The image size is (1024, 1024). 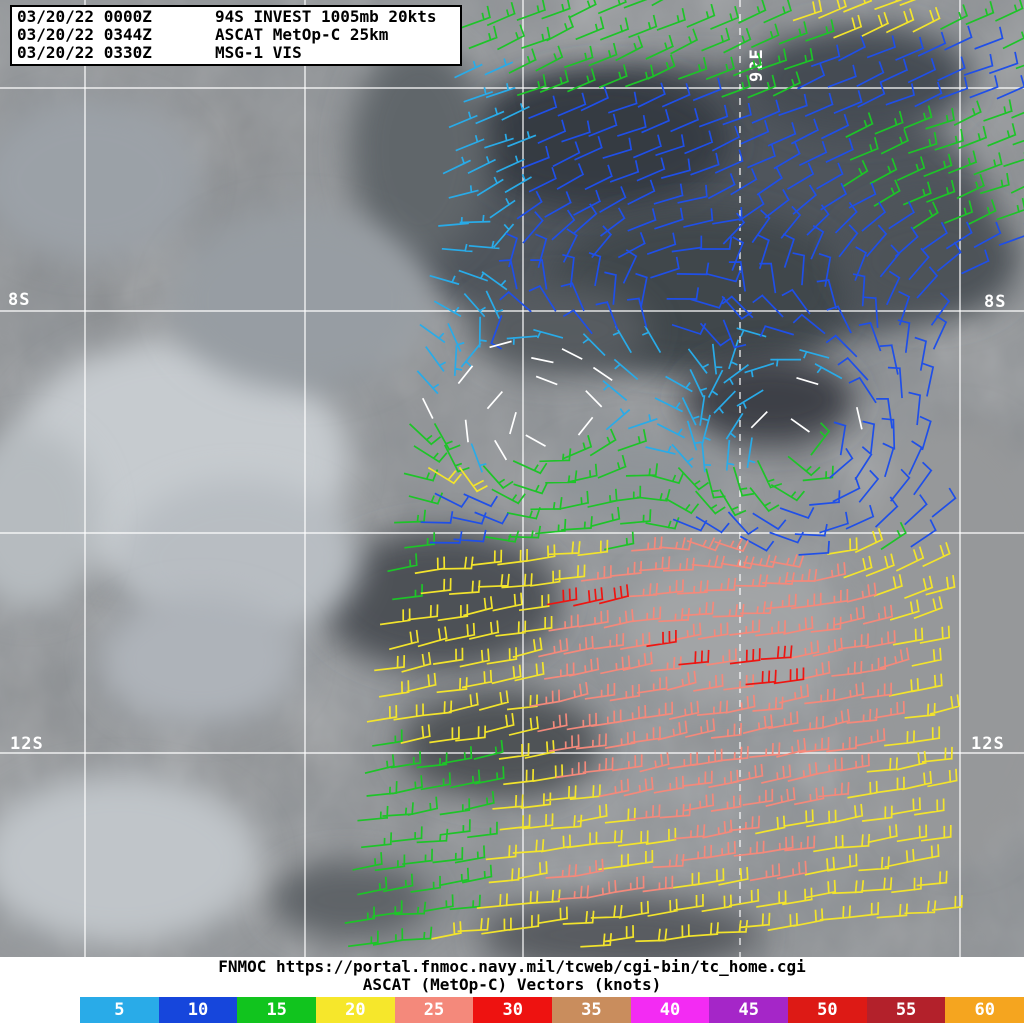 I want to click on wind-barbs-f4897b, so click(x=719, y=718).